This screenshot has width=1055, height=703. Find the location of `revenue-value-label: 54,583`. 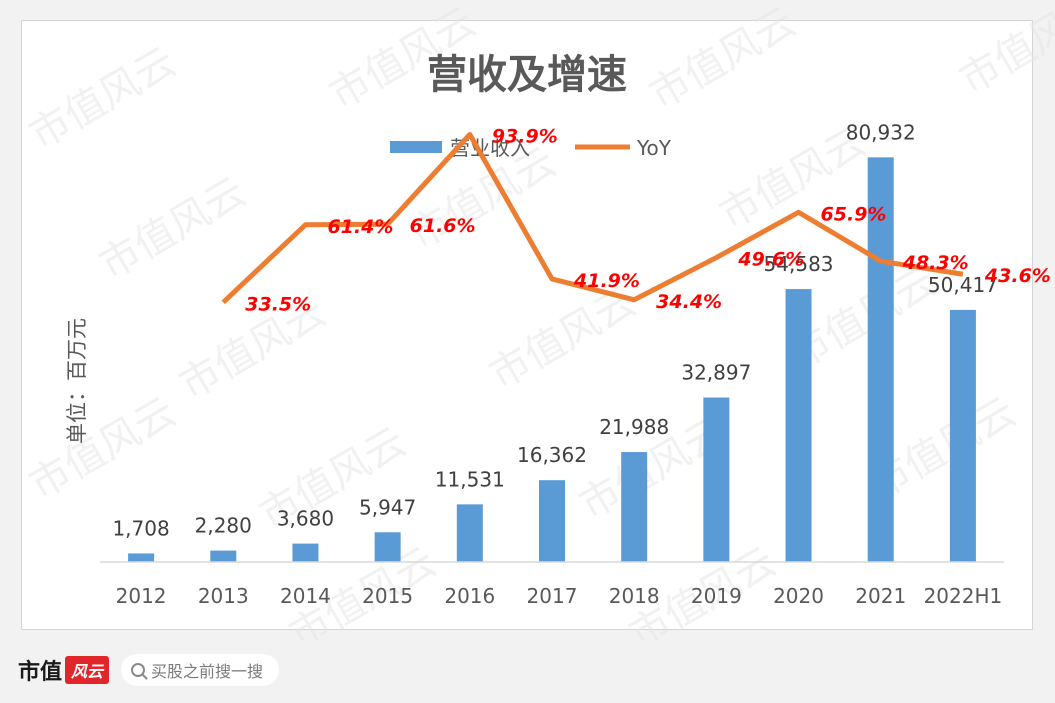

revenue-value-label: 54,583 is located at coordinates (799, 264).